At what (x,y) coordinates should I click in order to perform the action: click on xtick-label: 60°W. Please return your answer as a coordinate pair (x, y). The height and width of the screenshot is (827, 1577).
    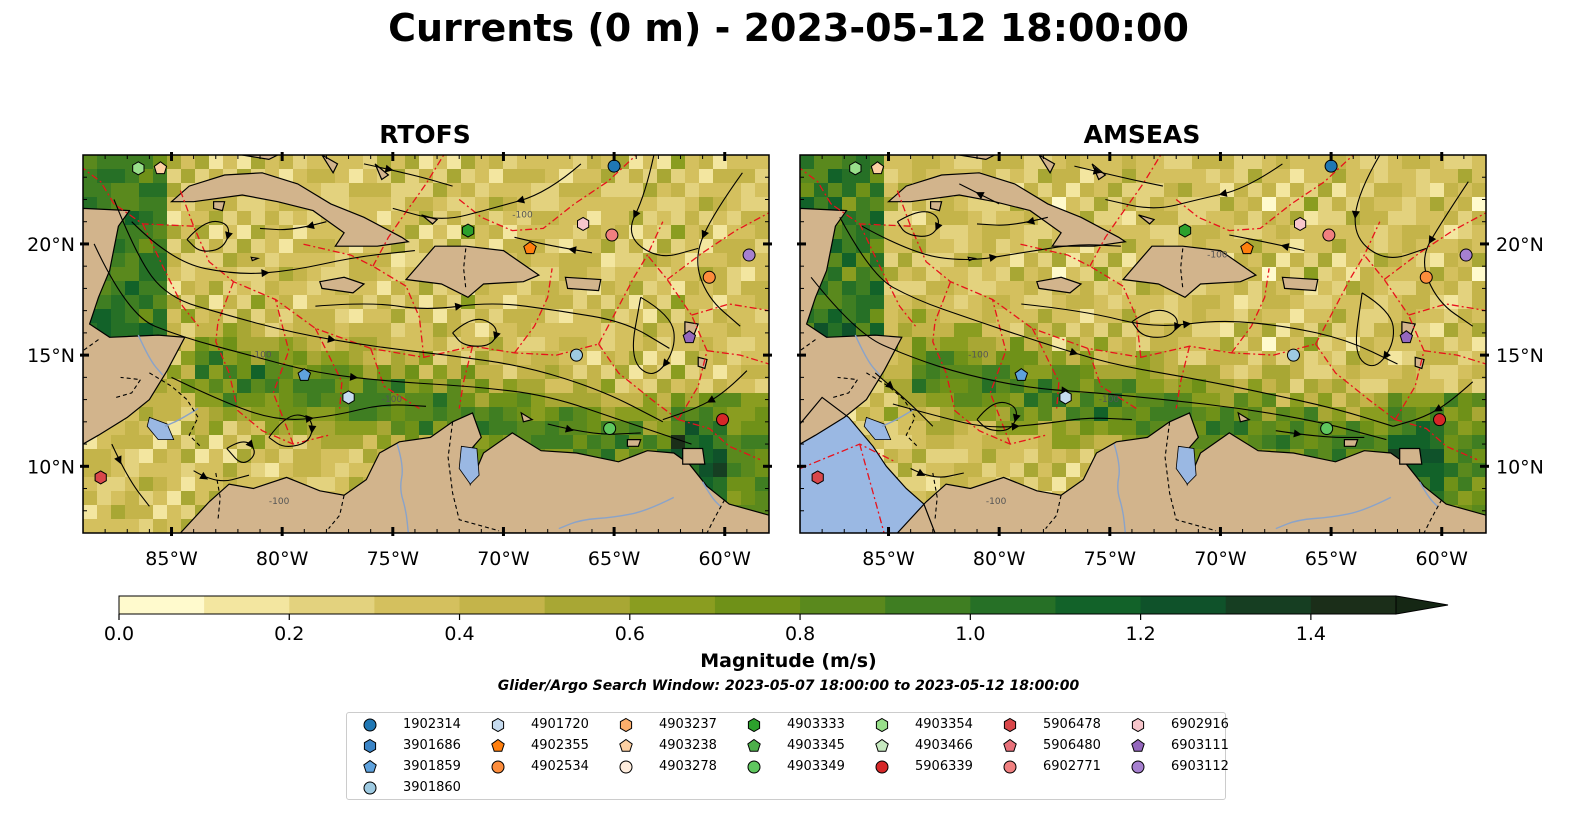
    Looking at the image, I should click on (1442, 559).